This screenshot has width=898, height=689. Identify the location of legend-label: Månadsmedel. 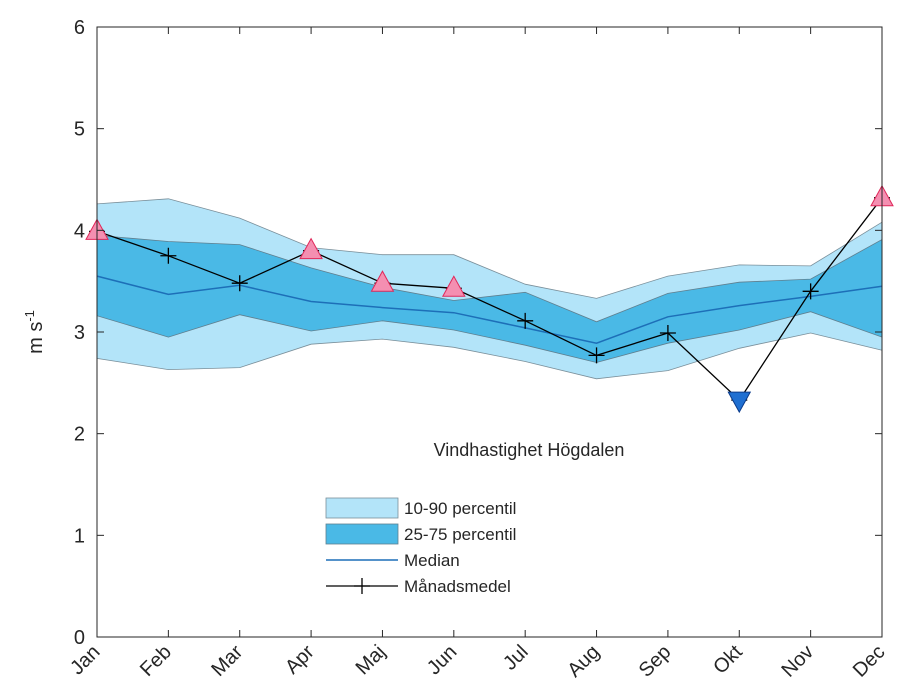
(457, 586).